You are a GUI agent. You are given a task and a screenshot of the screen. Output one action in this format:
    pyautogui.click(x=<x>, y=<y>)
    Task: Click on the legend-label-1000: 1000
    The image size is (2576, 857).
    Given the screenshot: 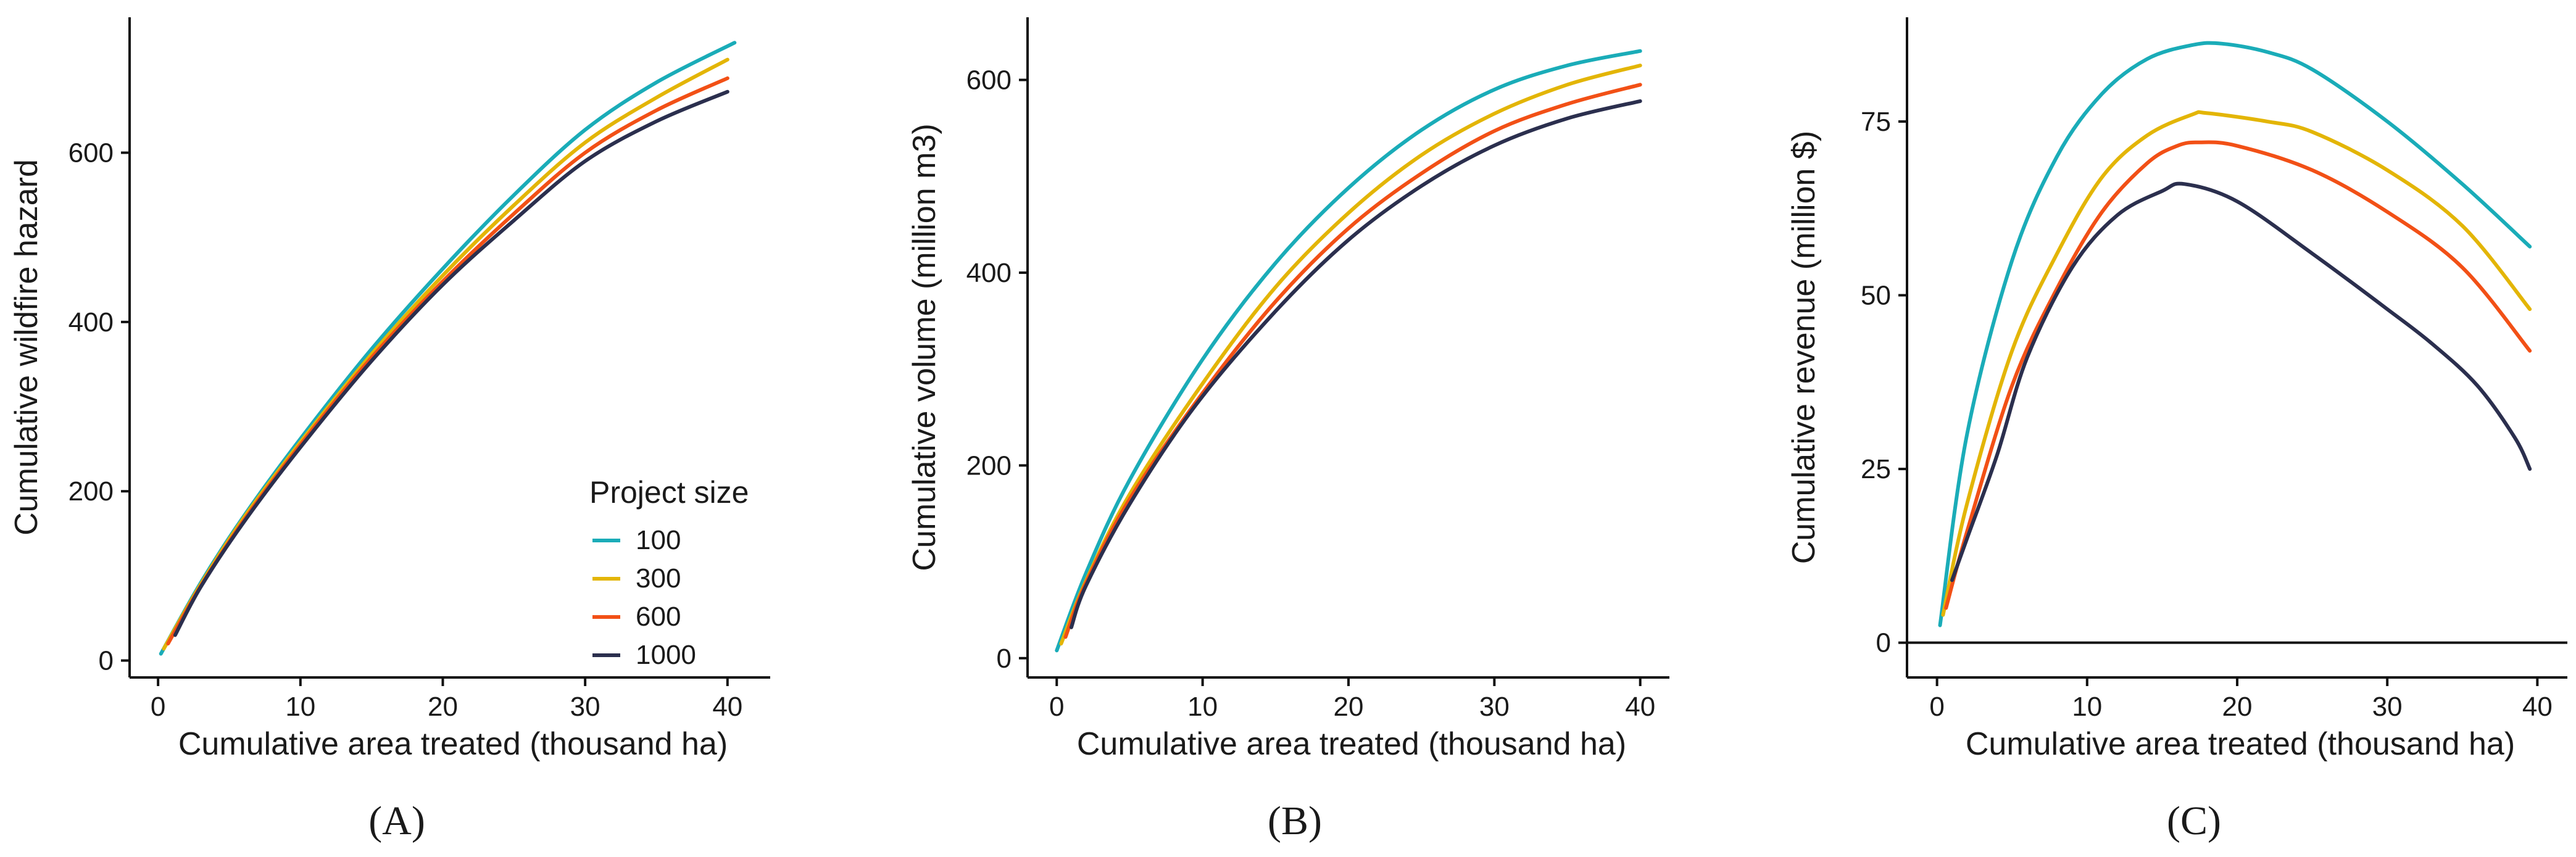 What is the action you would take?
    pyautogui.click(x=666, y=655)
    